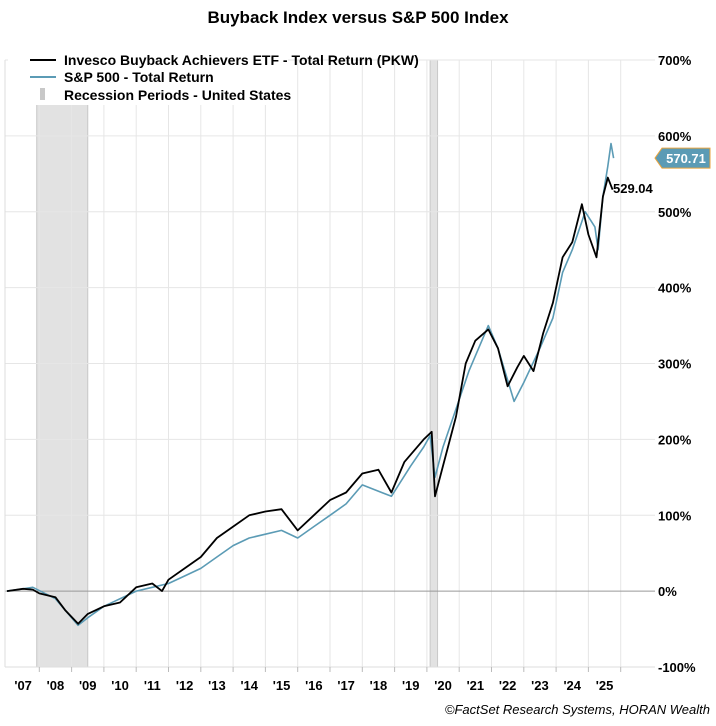 The image size is (716, 726). I want to click on x-tick-label: '14, so click(249, 685).